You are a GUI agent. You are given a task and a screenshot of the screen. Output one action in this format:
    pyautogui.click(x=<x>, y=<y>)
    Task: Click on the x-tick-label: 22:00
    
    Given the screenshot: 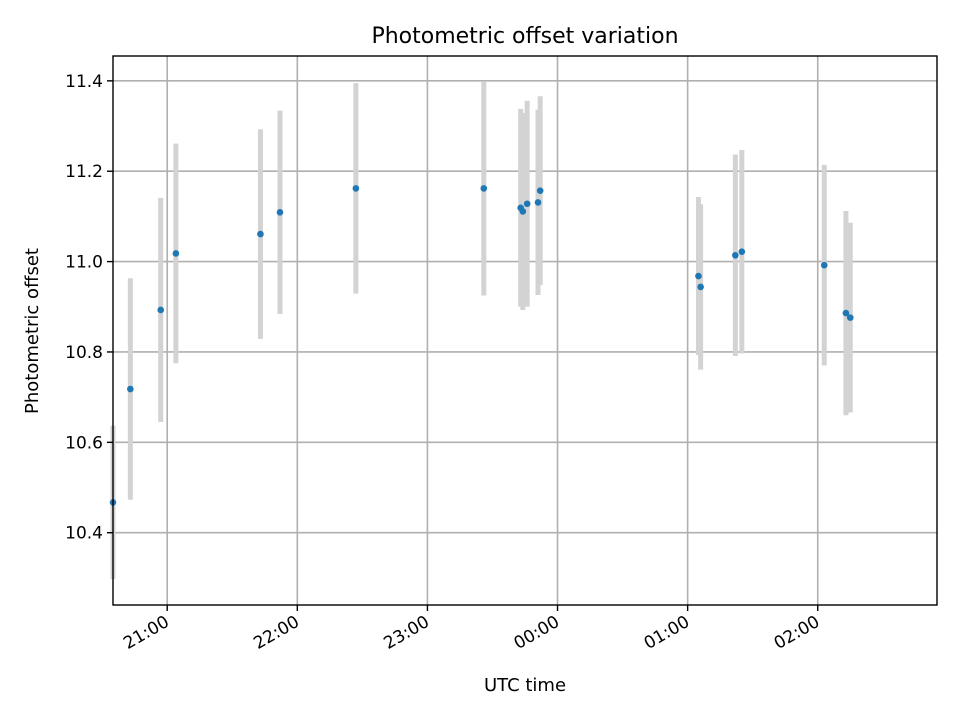 What is the action you would take?
    pyautogui.click(x=276, y=633)
    